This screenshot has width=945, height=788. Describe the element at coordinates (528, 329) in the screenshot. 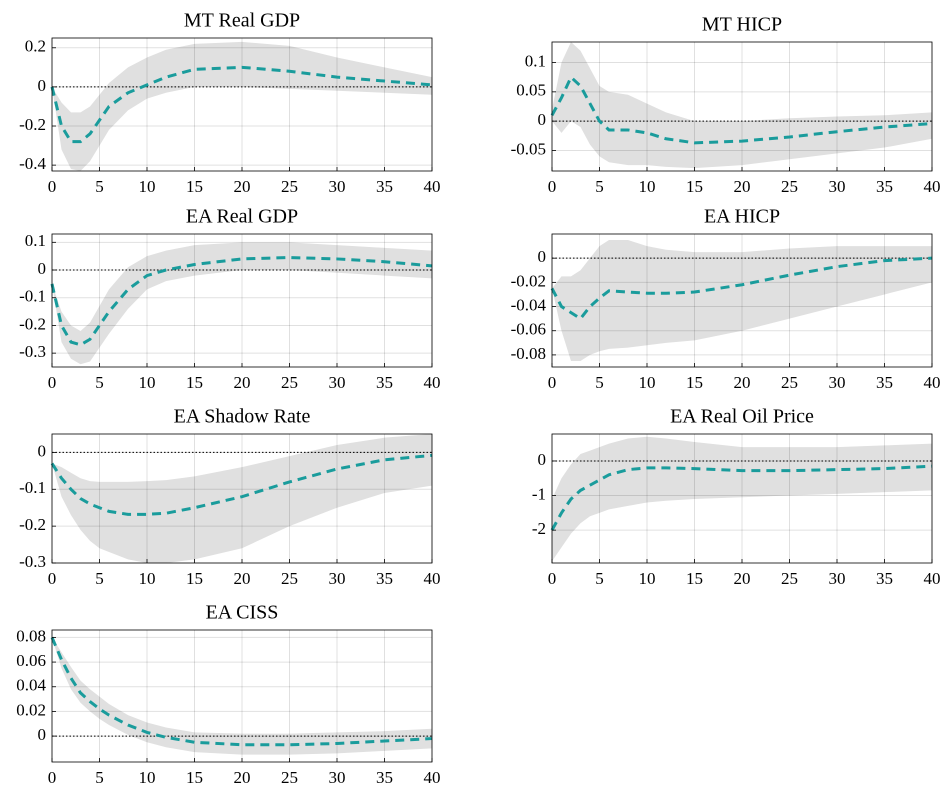

I see `y-tick-label: -0.06` at that location.